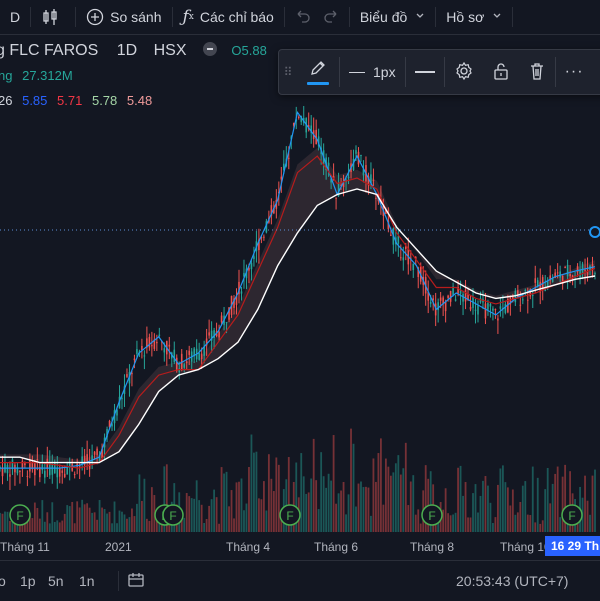 This screenshot has width=600, height=601. I want to click on chart-type-dropdown: Biểu đồ, so click(392, 17).